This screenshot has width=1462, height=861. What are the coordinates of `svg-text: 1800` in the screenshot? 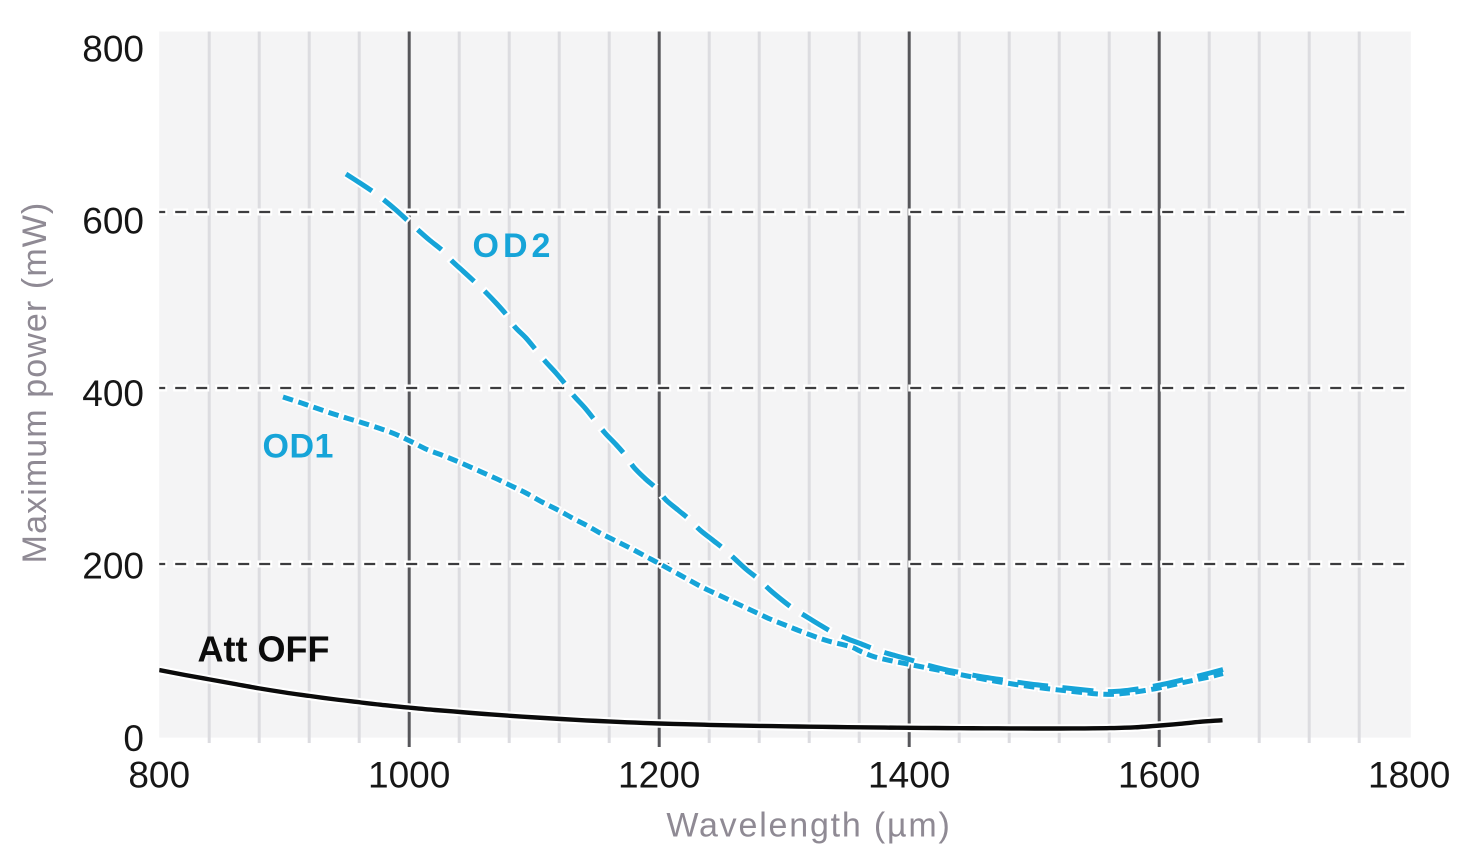 It's located at (1409, 775).